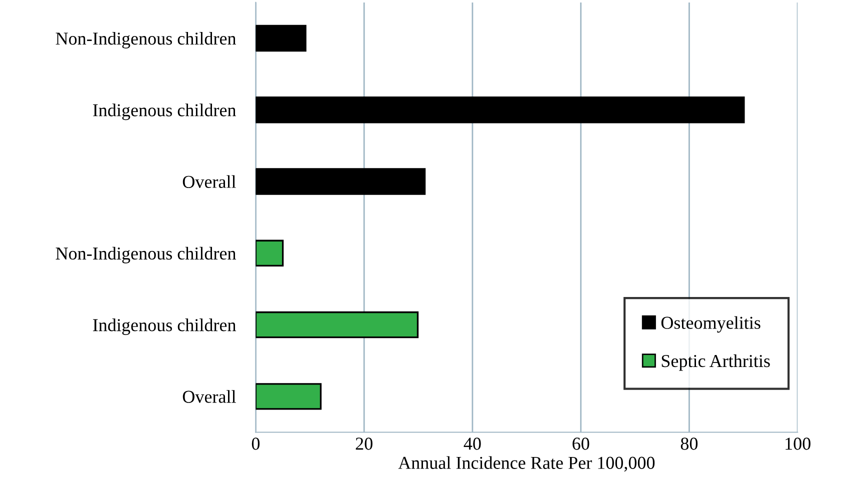 This screenshot has width=844, height=494. I want to click on x-tick-label: 80, so click(689, 444).